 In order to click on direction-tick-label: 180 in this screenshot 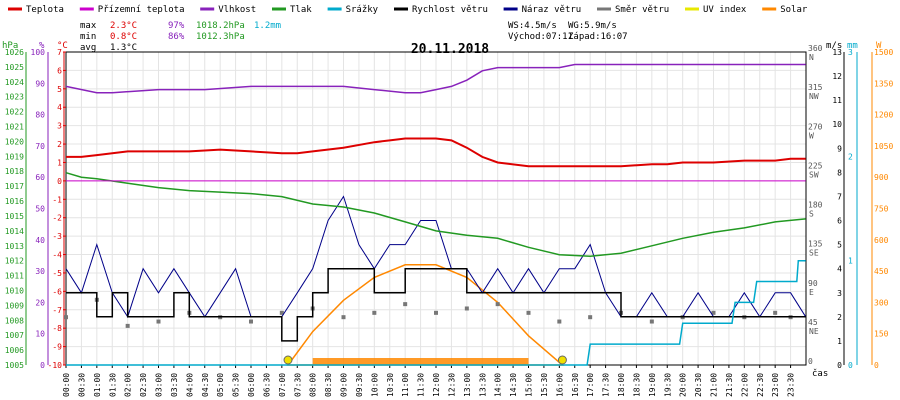, I will do `click(815, 205)`.